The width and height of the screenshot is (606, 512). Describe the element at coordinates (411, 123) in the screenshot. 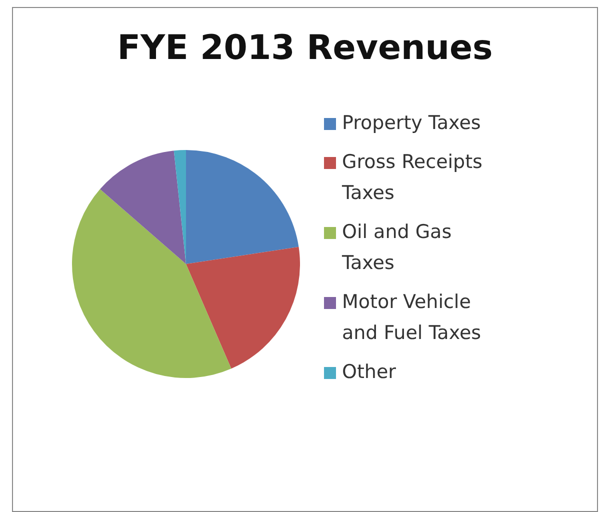

I see `legend-label: Property Taxes` at that location.